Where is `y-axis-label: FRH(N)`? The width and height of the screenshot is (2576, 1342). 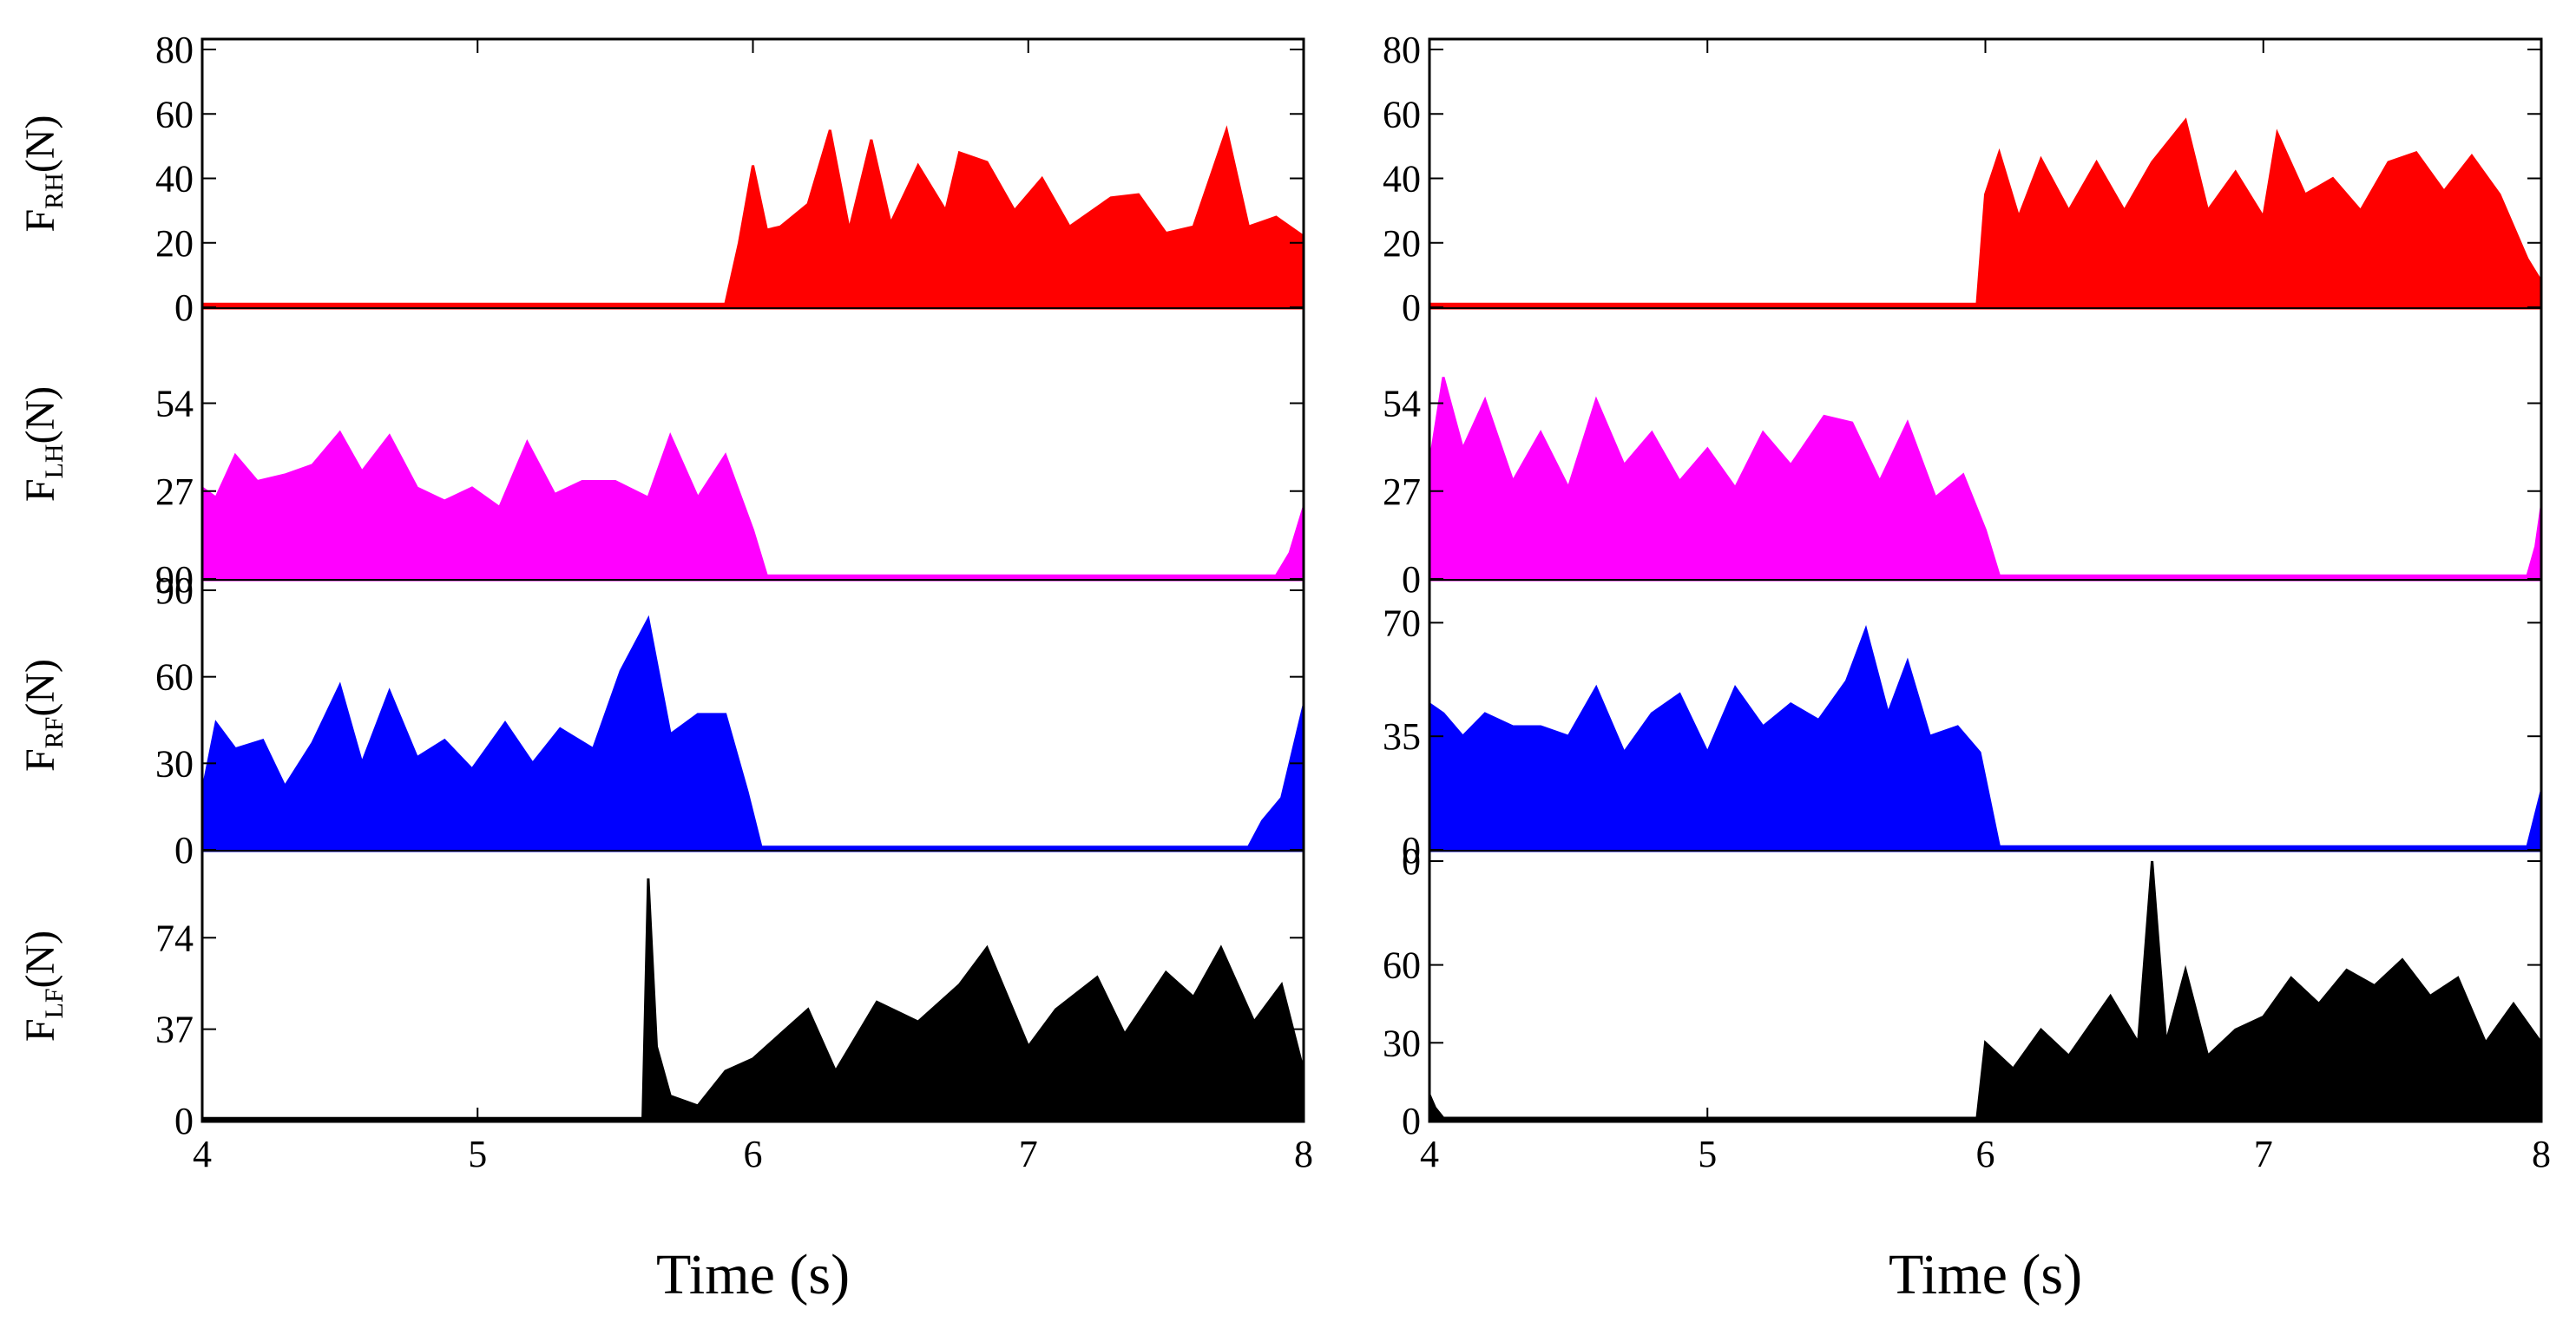 y-axis-label: FRH(N) is located at coordinates (43, 173).